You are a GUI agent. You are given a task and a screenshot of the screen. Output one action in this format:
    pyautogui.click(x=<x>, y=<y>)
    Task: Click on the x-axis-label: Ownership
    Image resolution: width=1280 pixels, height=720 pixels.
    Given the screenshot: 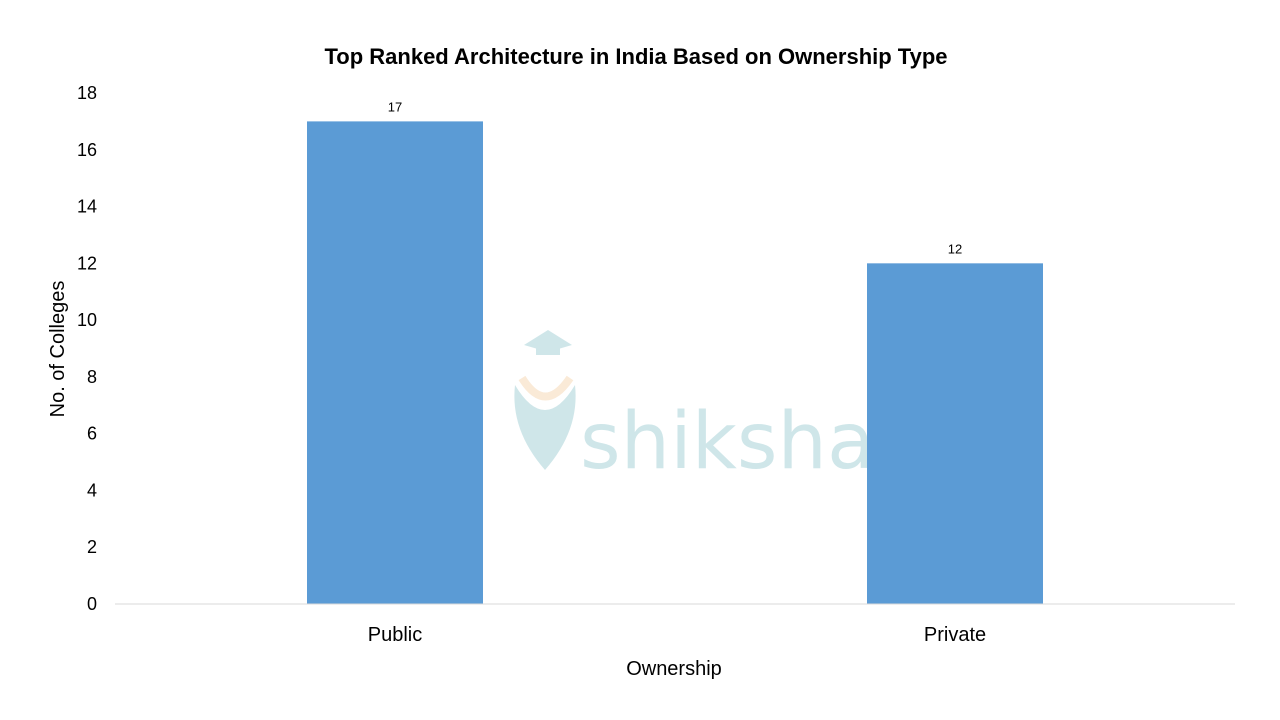 What is the action you would take?
    pyautogui.click(x=674, y=669)
    